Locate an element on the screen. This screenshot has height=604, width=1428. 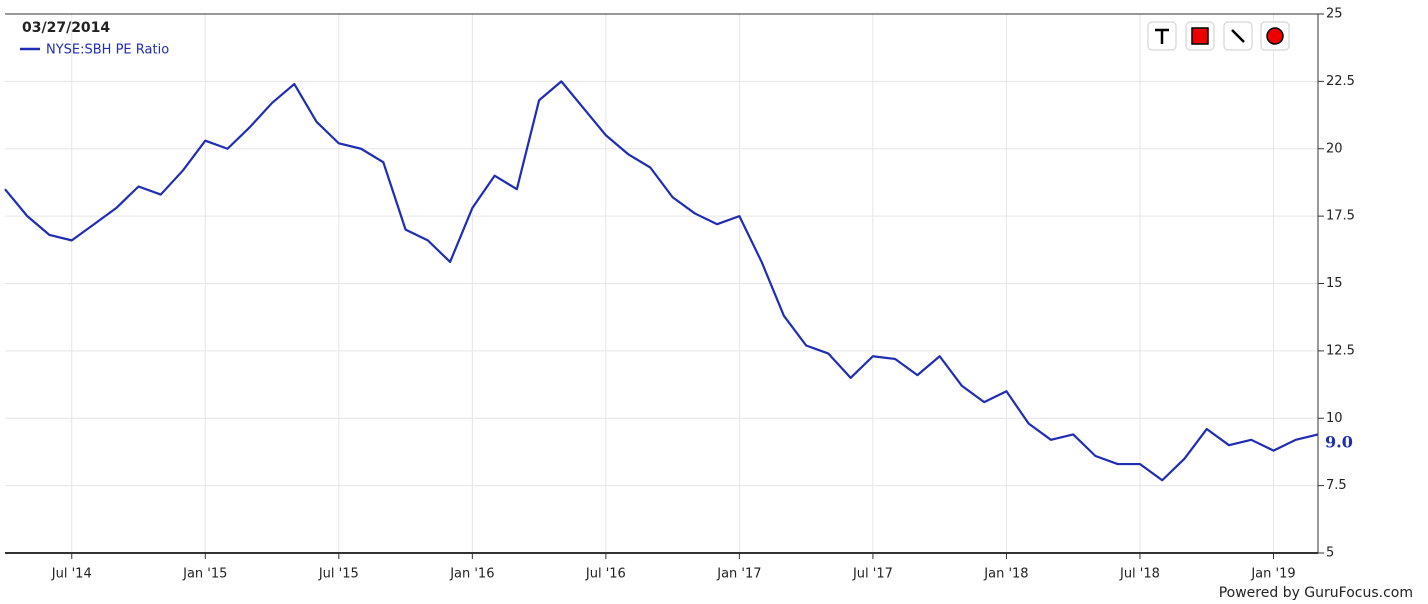
y-tick-label: 5 is located at coordinates (1330, 553).